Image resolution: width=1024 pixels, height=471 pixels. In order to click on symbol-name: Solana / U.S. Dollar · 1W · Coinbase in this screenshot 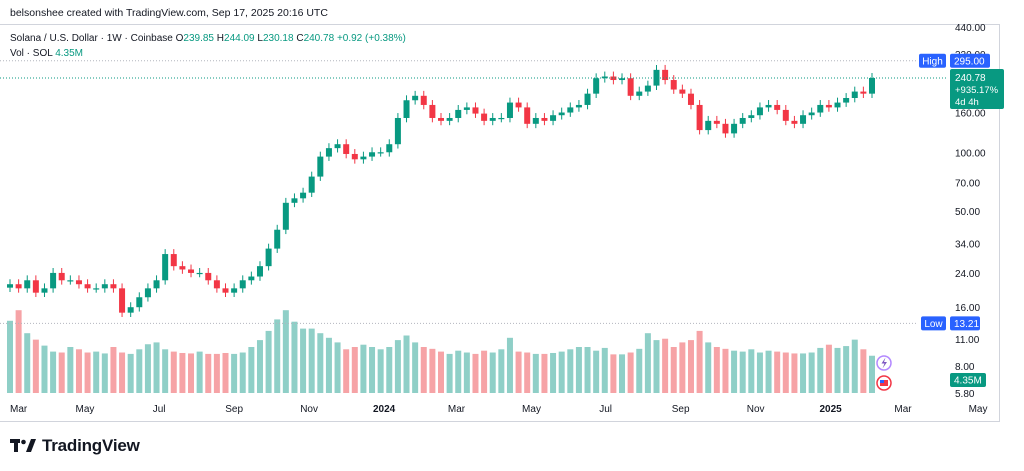, I will do `click(91, 38)`.